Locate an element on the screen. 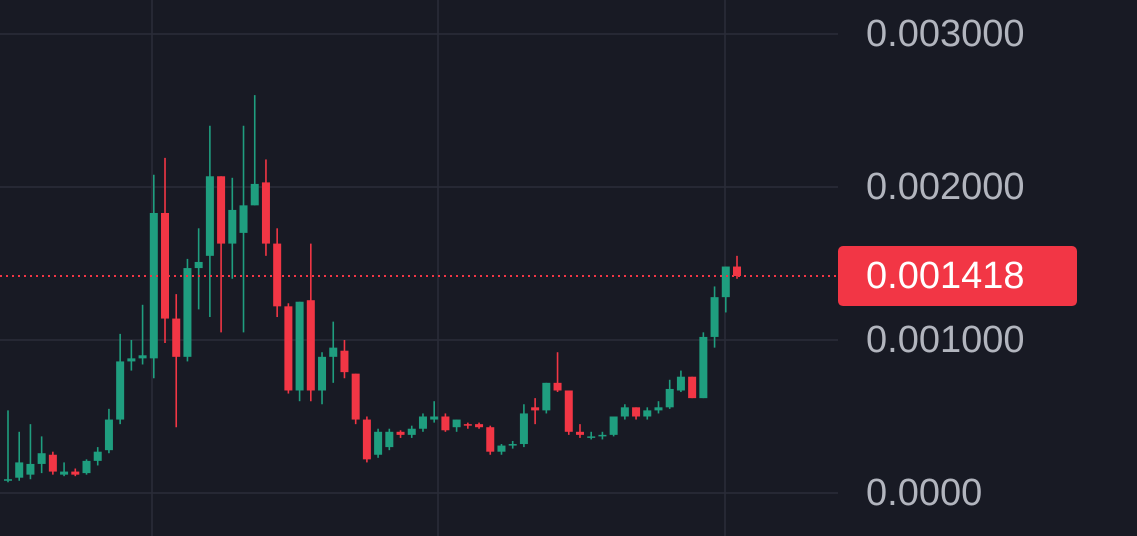 Image resolution: width=1137 pixels, height=536 pixels. last-price-badge is located at coordinates (957, 276).